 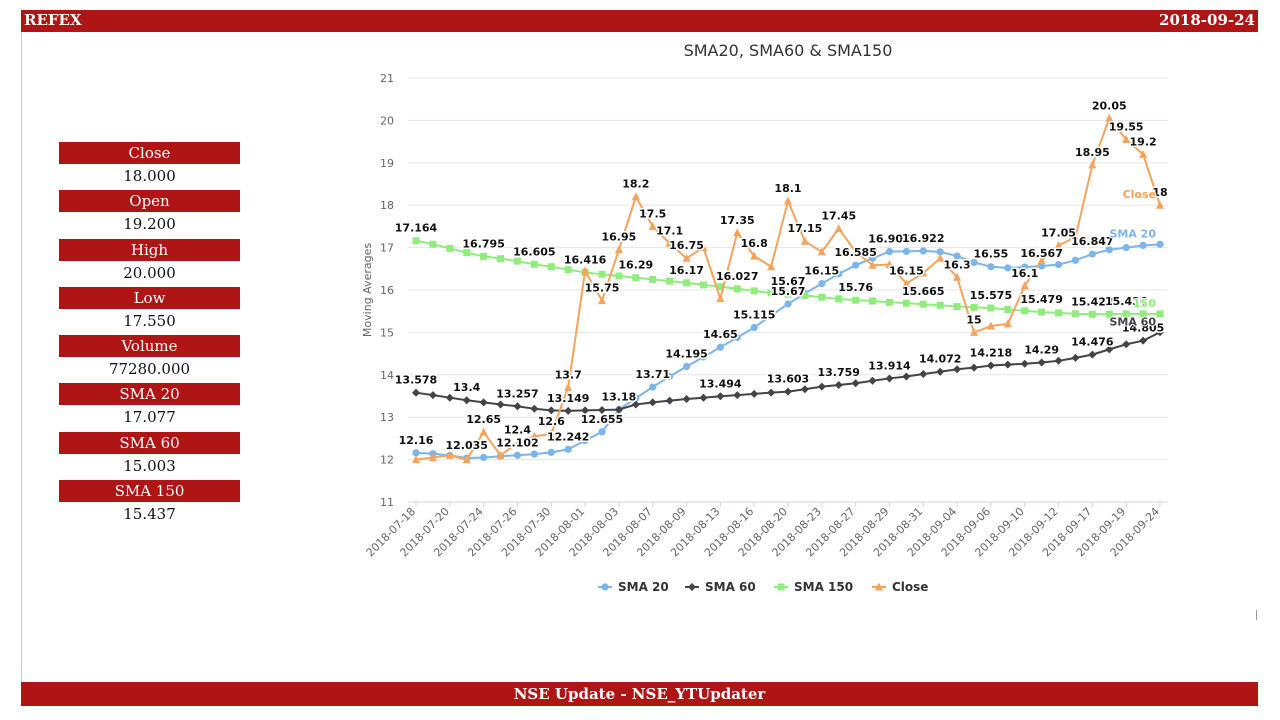 What do you see at coordinates (635, 184) in the screenshot?
I see `data-label-close: 18.2` at bounding box center [635, 184].